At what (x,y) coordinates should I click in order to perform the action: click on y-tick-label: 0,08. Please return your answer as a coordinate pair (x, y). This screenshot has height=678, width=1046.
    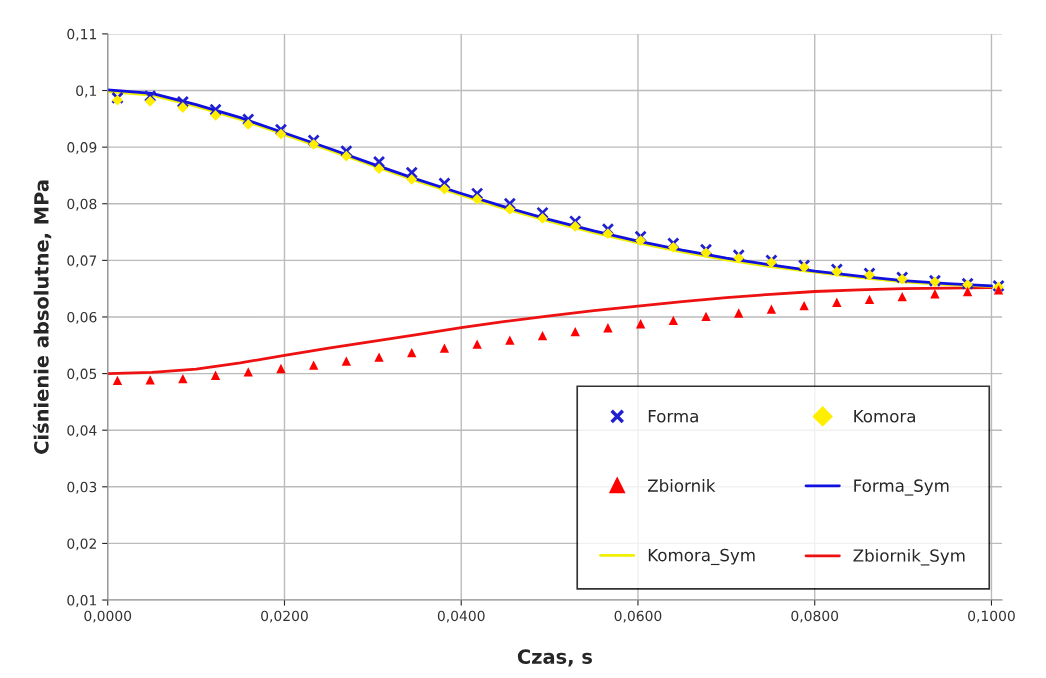
    Looking at the image, I should click on (82, 204).